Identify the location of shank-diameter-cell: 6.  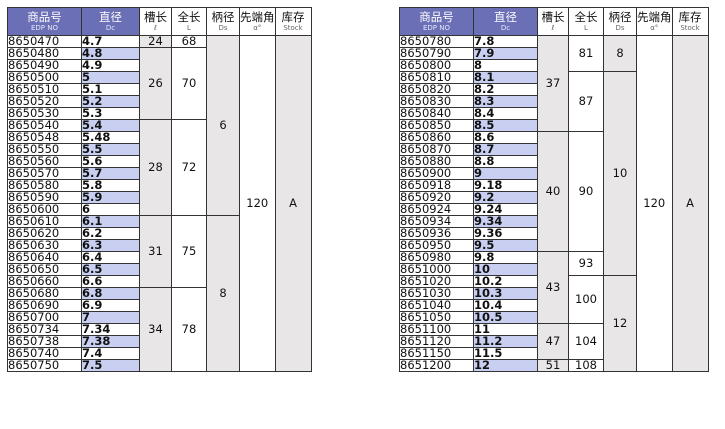
(223, 125).